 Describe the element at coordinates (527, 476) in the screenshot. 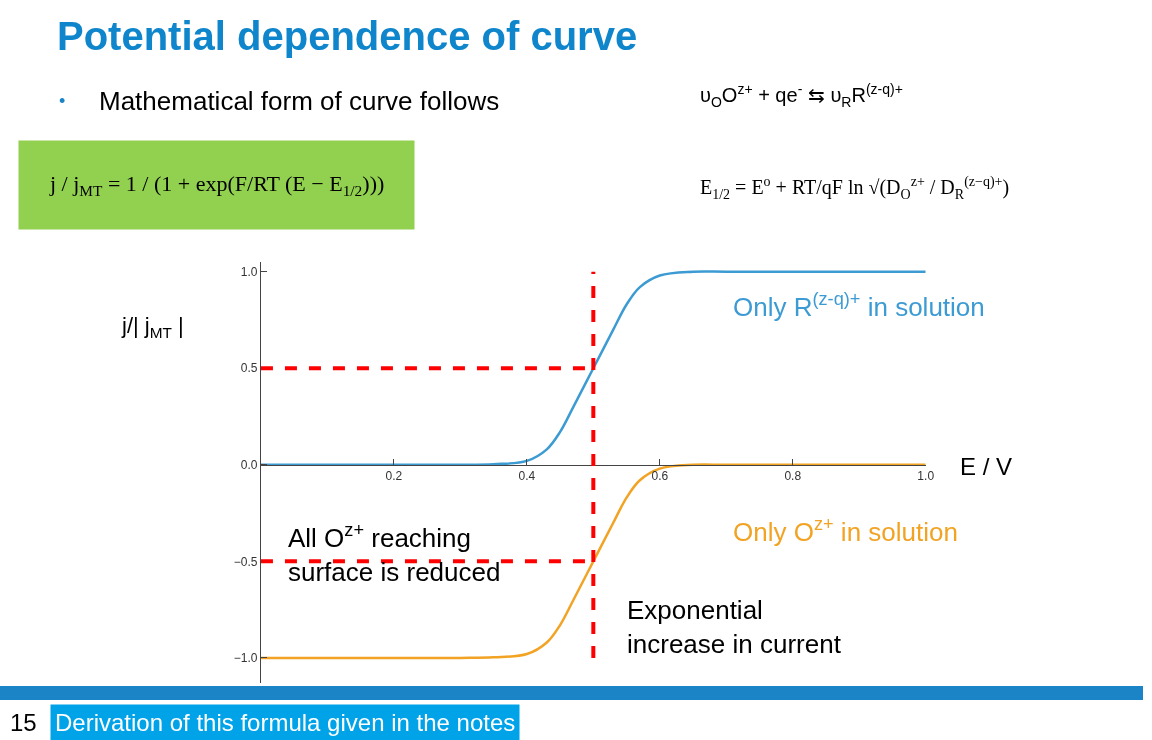

I see `x-tick-label: 0.4` at that location.